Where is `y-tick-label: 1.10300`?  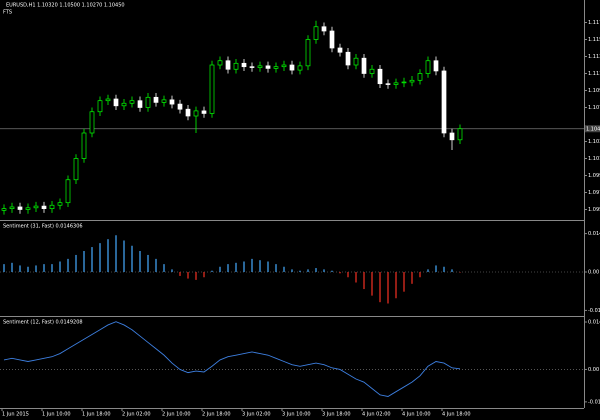 y-tick-label: 1.10300 is located at coordinates (594, 142).